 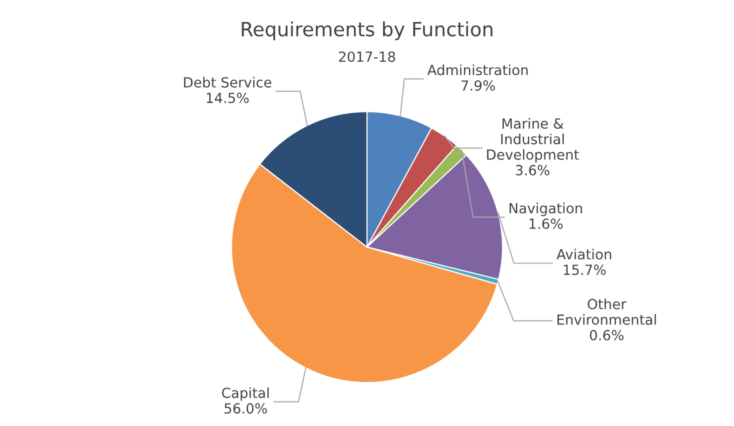 What do you see at coordinates (228, 82) in the screenshot?
I see `slice-label: Debt Service` at bounding box center [228, 82].